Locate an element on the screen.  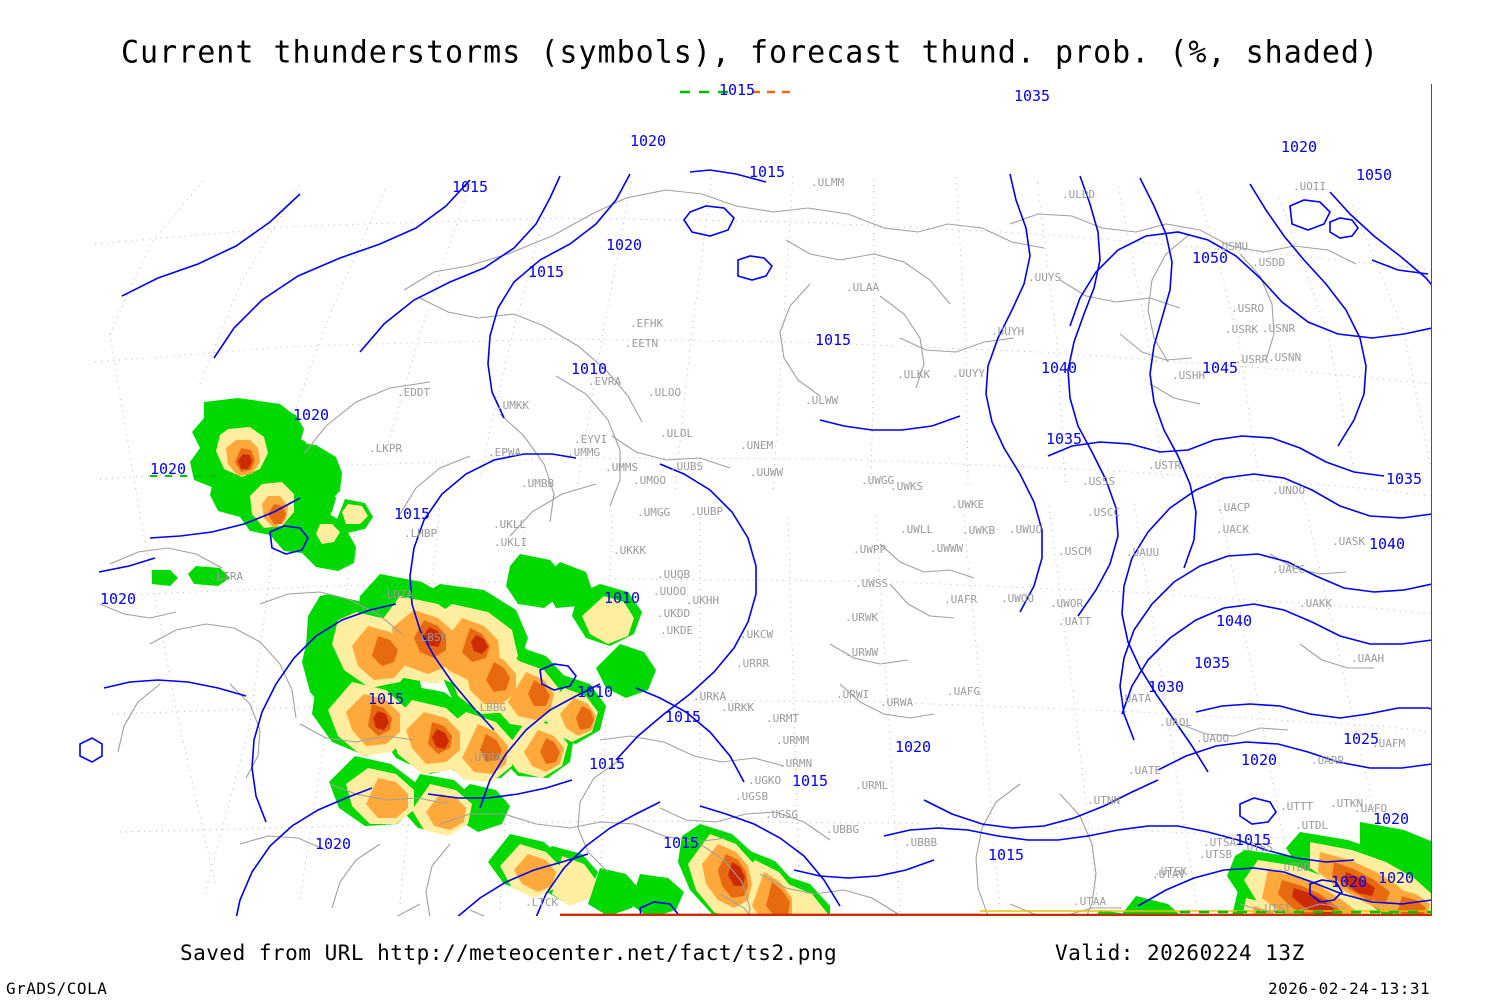
station-id-text: .UWOO is located at coordinates (1017, 598).